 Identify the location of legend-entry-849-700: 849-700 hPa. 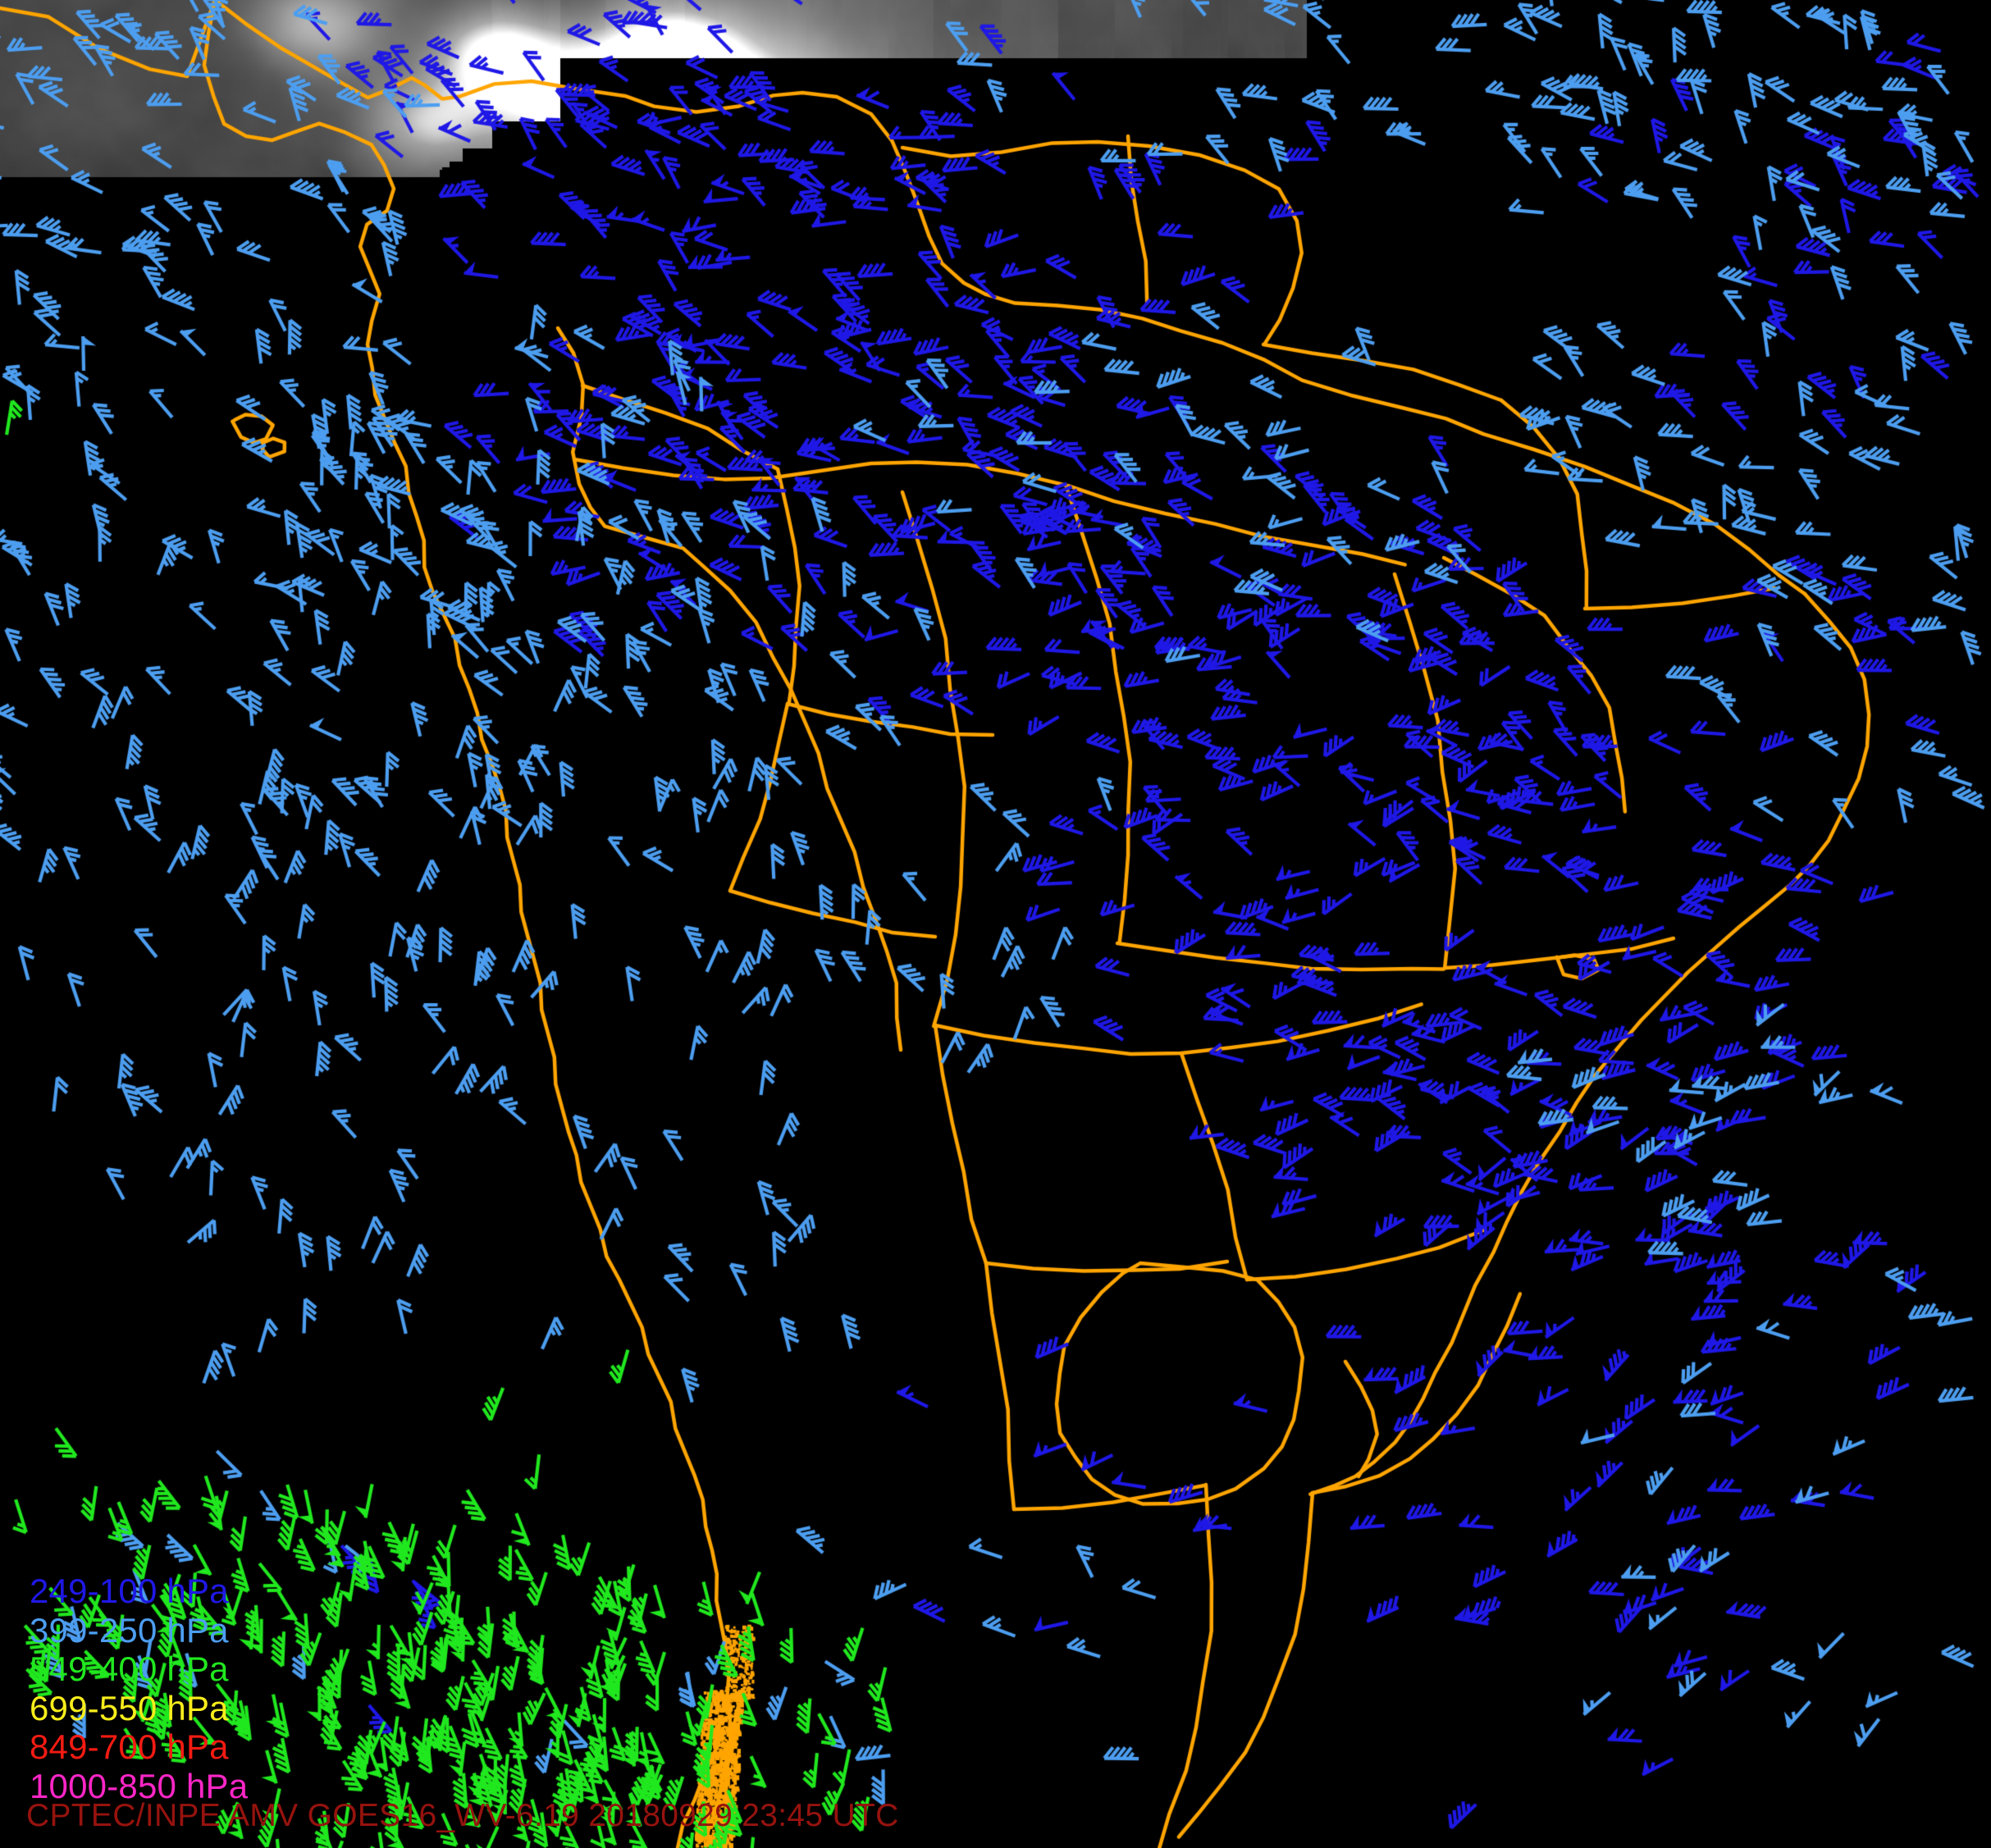
(129, 1746).